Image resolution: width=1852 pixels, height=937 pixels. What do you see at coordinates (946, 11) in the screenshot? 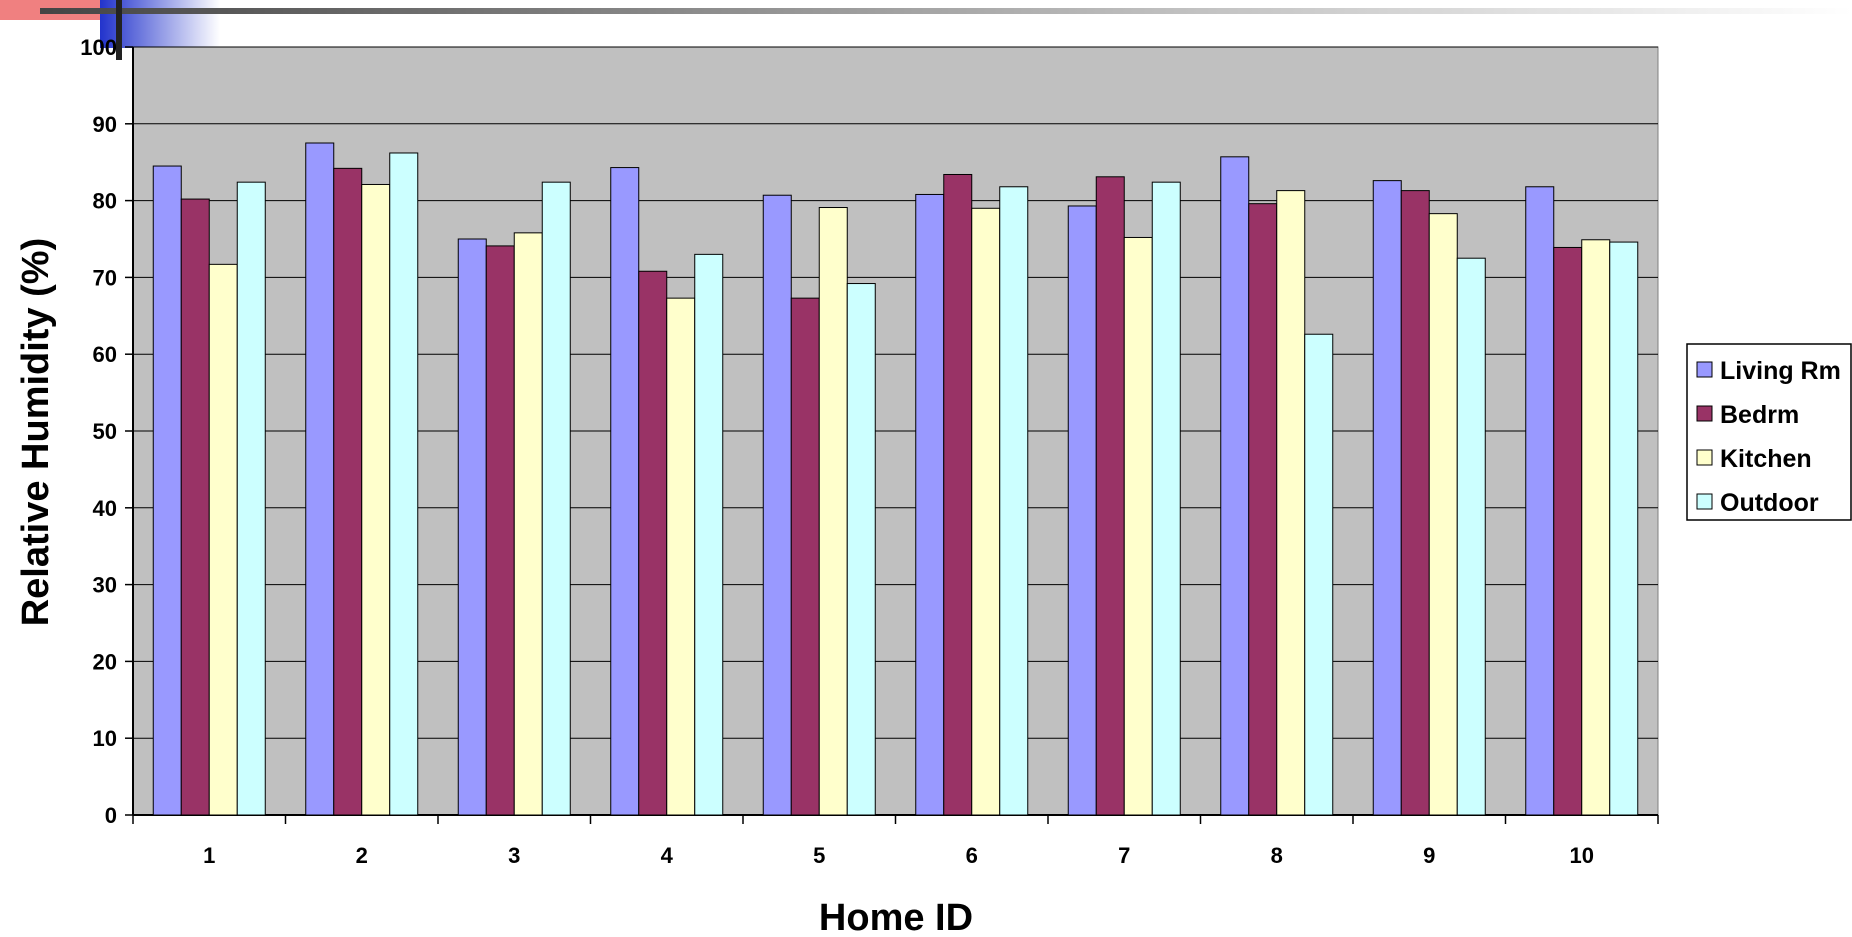
I see `header-gray-line` at bounding box center [946, 11].